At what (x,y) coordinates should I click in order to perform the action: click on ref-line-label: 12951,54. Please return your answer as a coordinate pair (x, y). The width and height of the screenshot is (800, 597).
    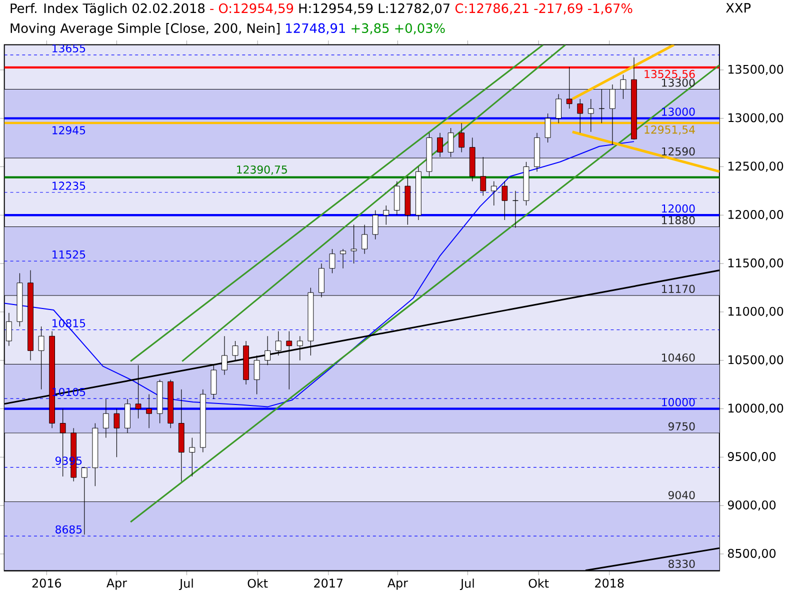
    Looking at the image, I should click on (669, 130).